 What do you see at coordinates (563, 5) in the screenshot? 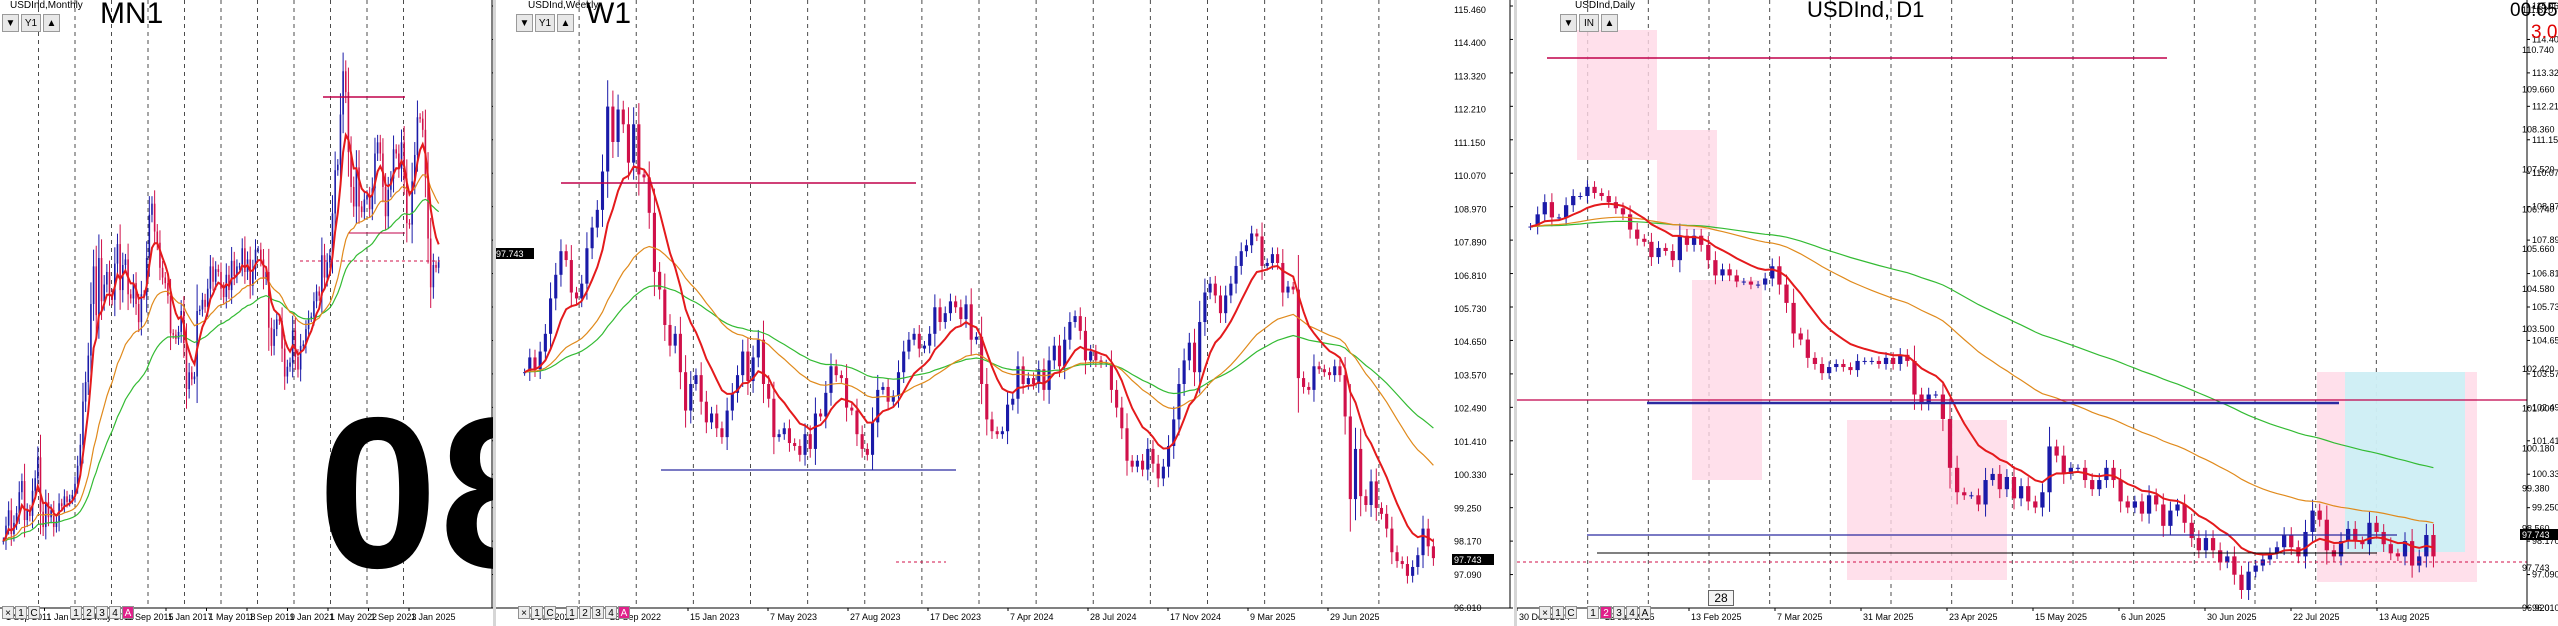
I see `symbol-label: USDInd,Weekly` at bounding box center [563, 5].